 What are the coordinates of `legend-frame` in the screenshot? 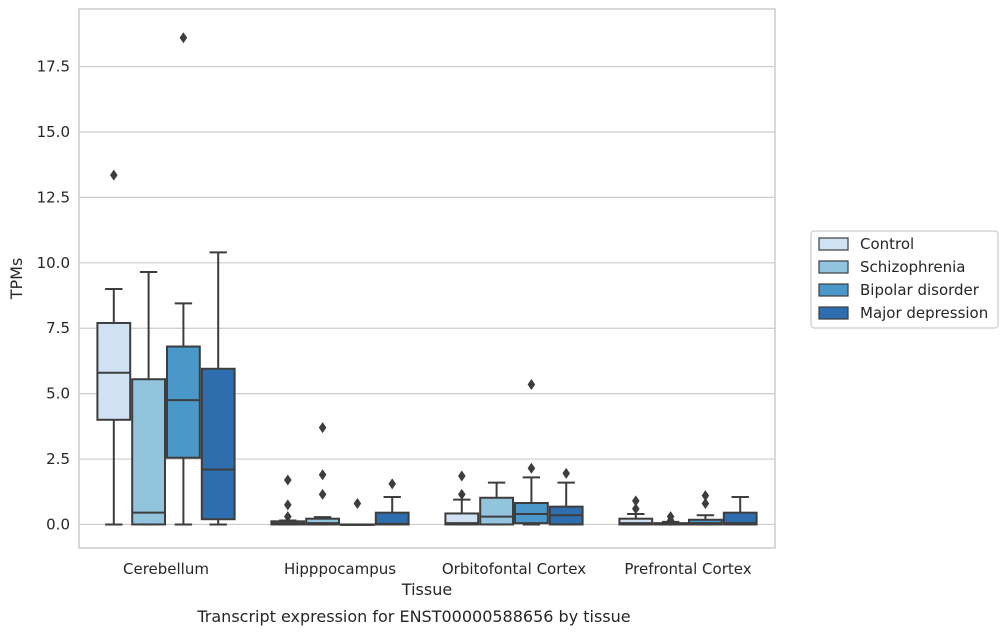 It's located at (904, 279).